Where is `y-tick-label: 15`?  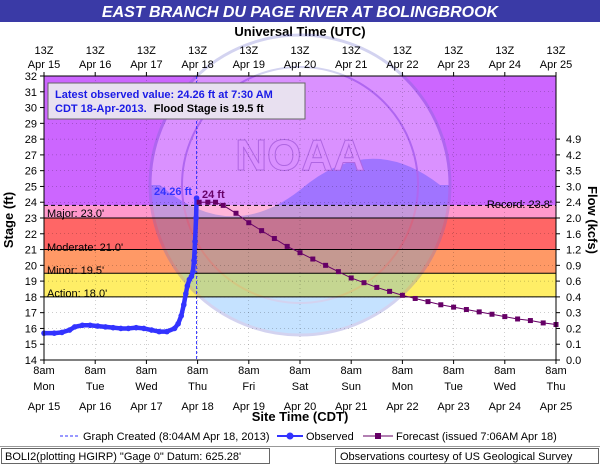 y-tick-label: 15 is located at coordinates (31, 345).